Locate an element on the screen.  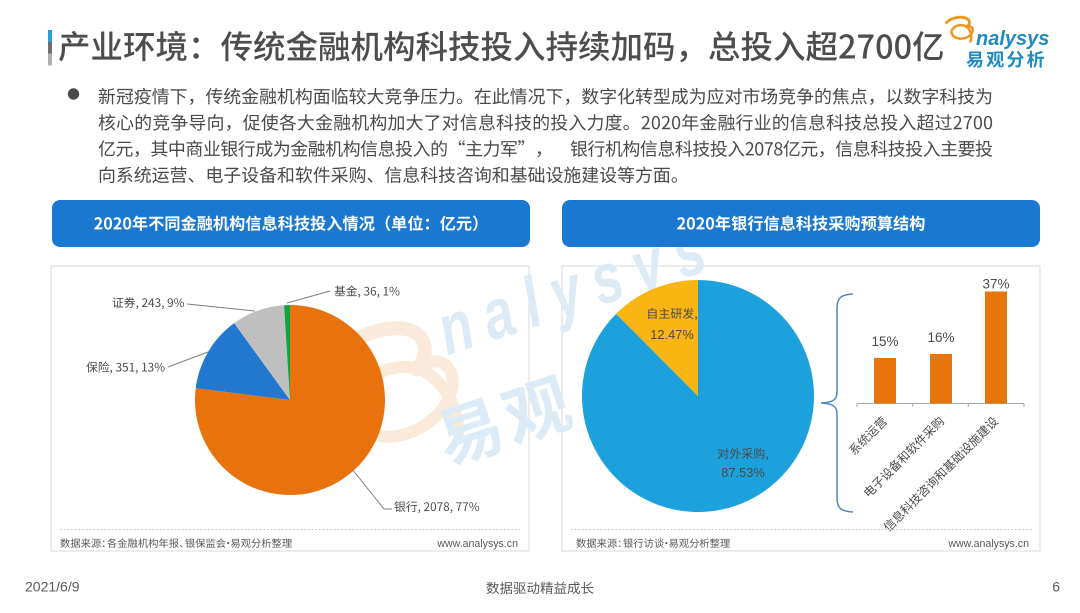
svg-text: 37% is located at coordinates (995, 284).